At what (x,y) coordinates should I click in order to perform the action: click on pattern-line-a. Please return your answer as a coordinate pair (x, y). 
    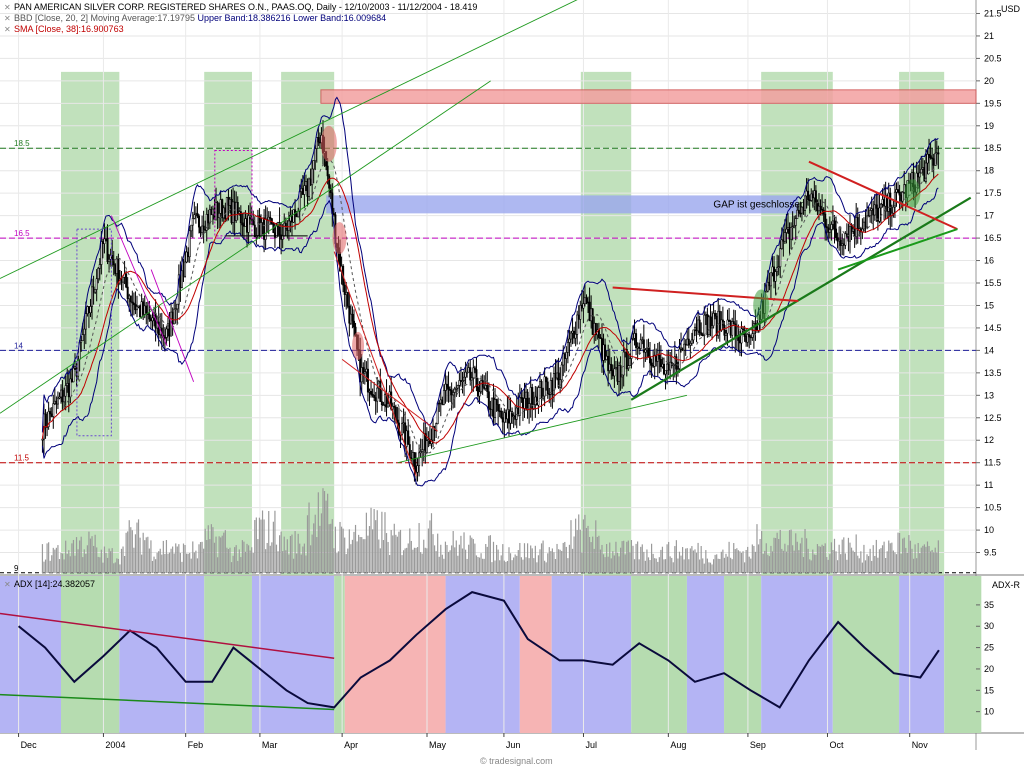
    Looking at the image, I should click on (139, 281).